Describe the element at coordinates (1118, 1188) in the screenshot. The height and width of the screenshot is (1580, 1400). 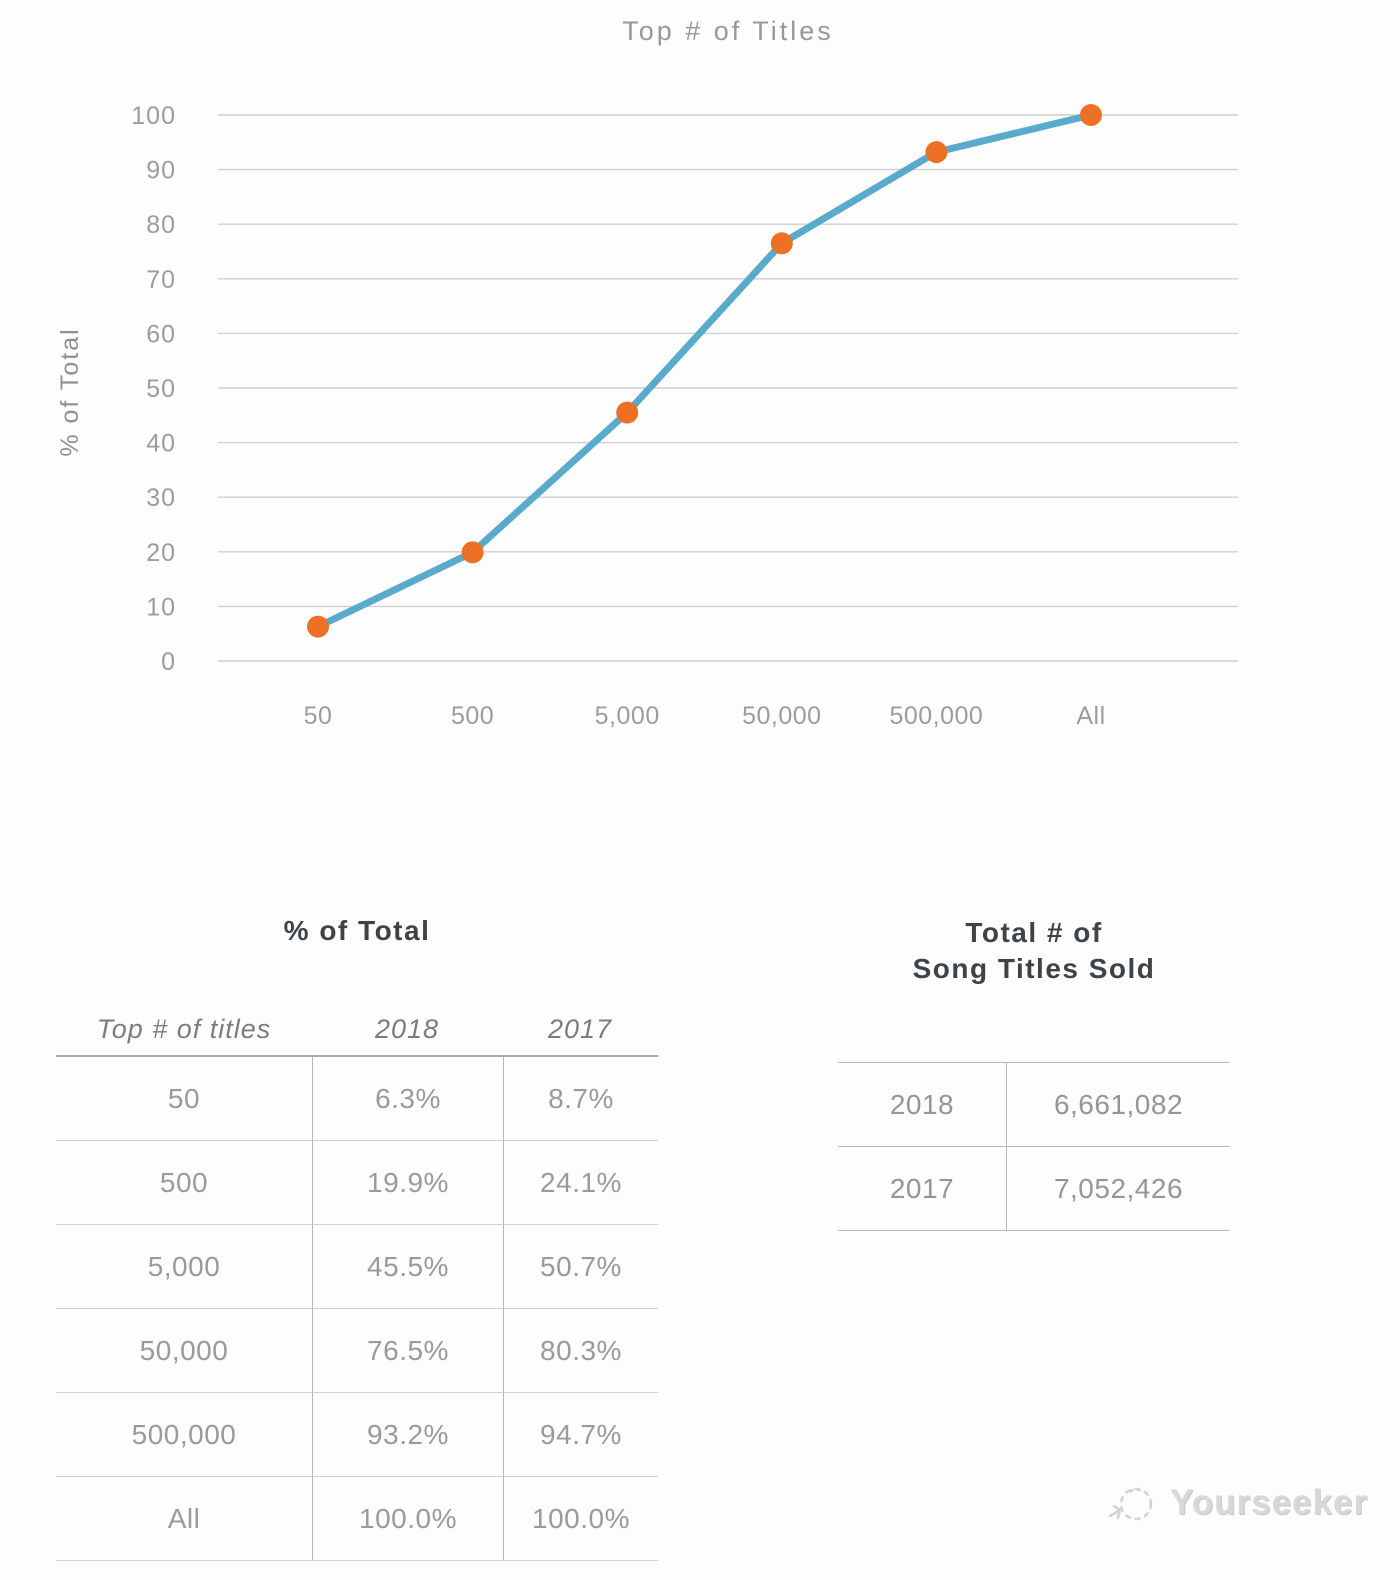
I see `table-cell: 7,052,426` at that location.